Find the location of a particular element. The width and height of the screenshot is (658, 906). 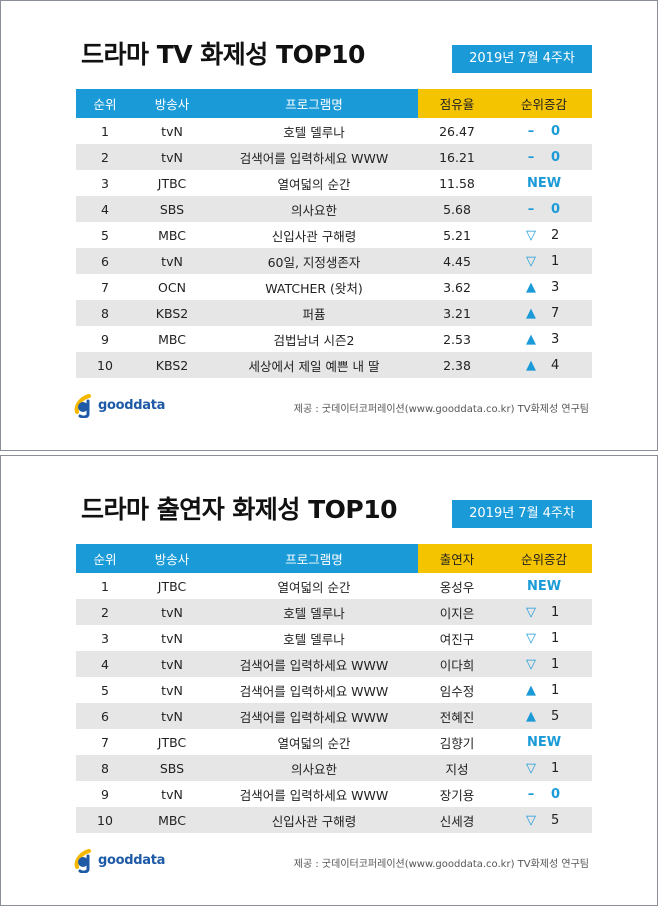

table-row: 1 JTBC 열여덟의 순간 옹성우 NEW is located at coordinates (334, 586).